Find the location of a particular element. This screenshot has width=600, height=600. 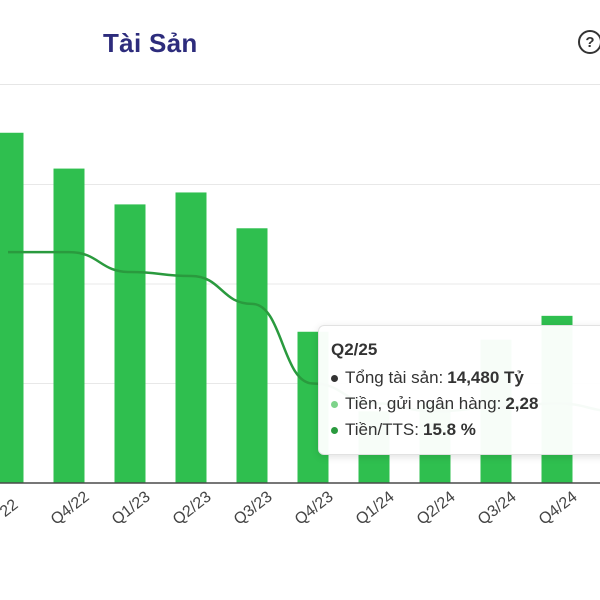

x-tick-label: Q3/24 is located at coordinates (497, 508).